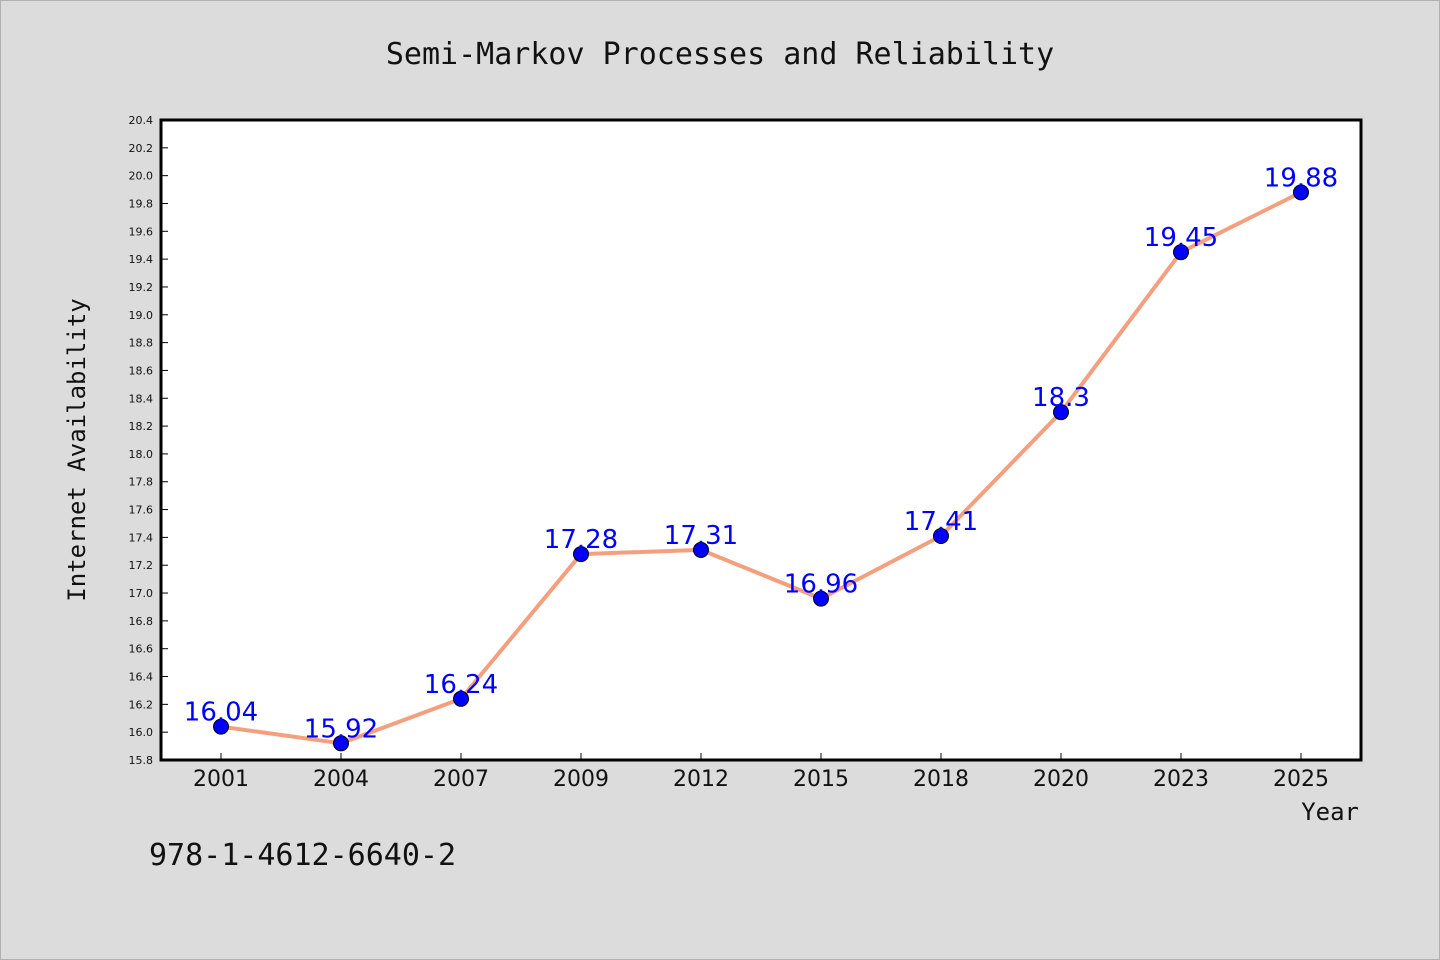  What do you see at coordinates (461, 685) in the screenshot?
I see `data-label: 16.24` at bounding box center [461, 685].